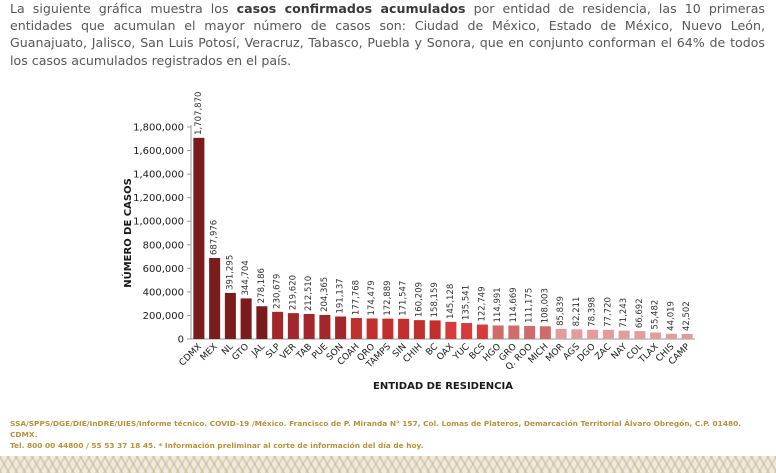  What do you see at coordinates (293, 326) in the screenshot?
I see `bar-ver` at bounding box center [293, 326].